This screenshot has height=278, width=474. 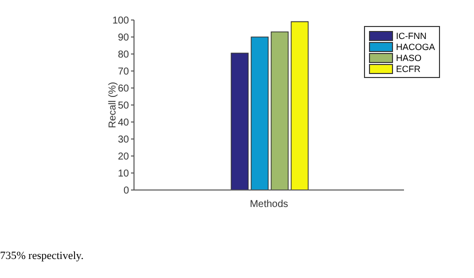 What do you see at coordinates (113, 105) in the screenshot?
I see `y-axis-title: Recall (%)` at bounding box center [113, 105].